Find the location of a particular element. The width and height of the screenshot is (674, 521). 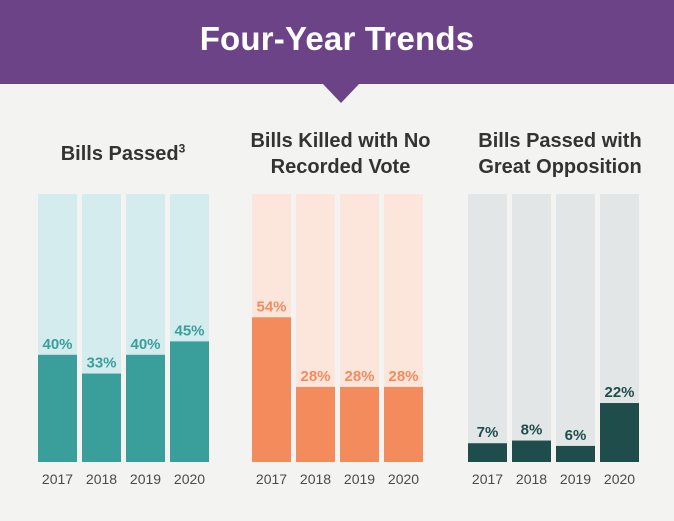

panel-title-bills-killed: Bills Killed with No Recorded Vote is located at coordinates (340, 154).